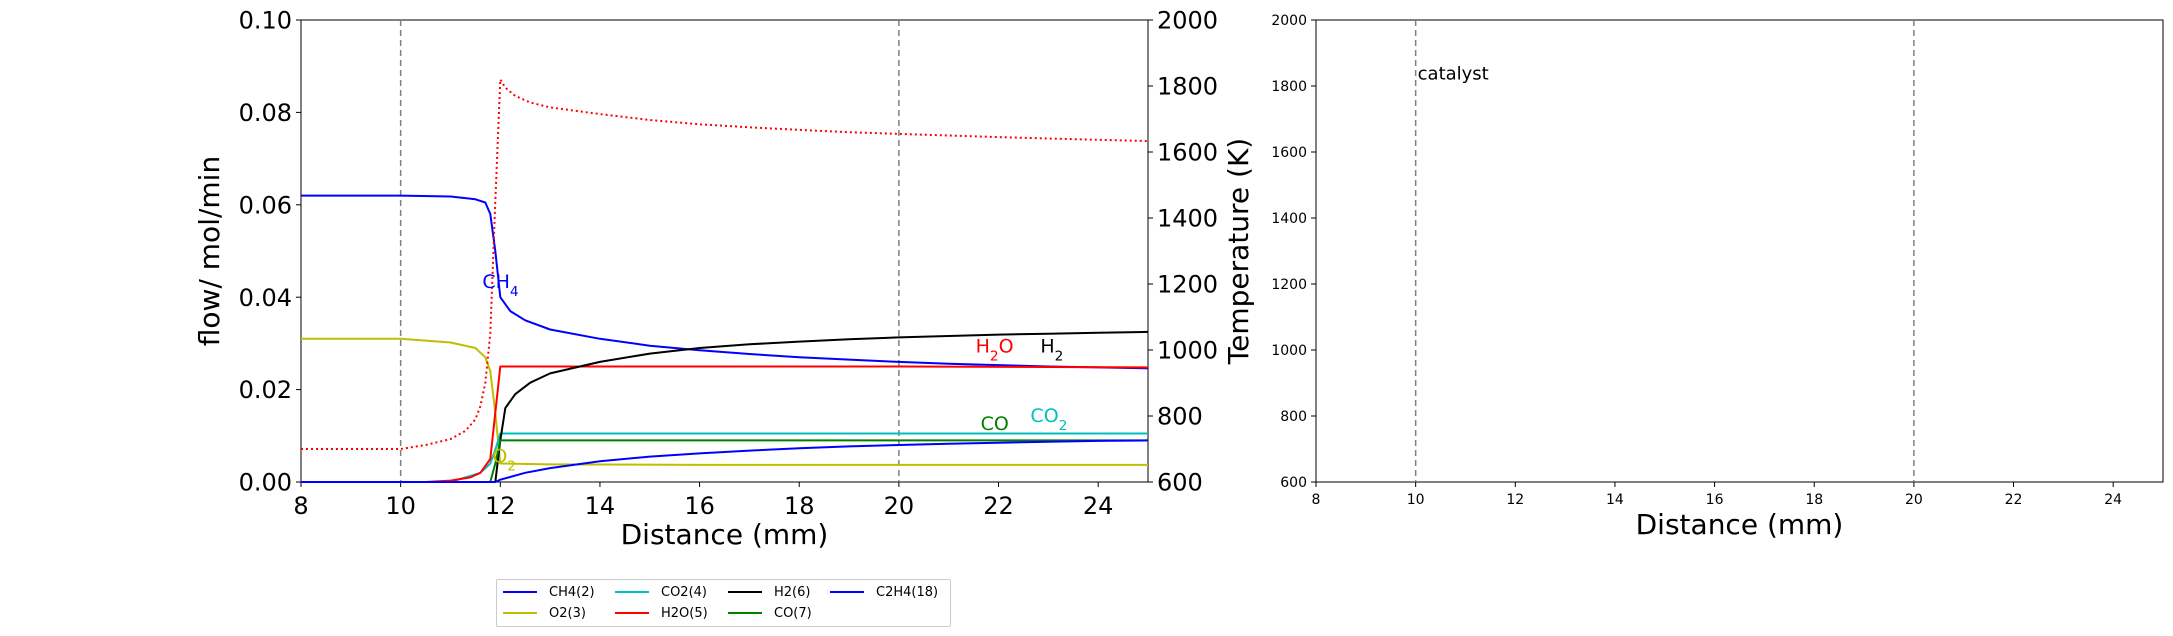  Describe the element at coordinates (1293, 483) in the screenshot. I see `y-tick-label: 600` at that location.